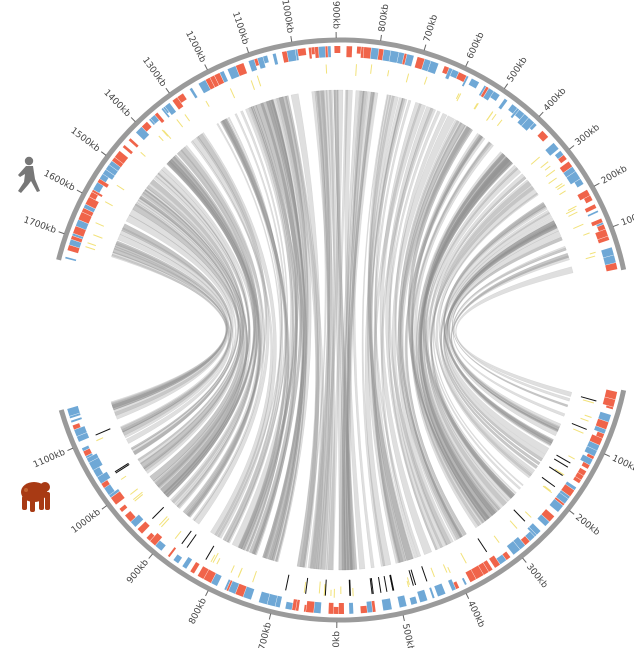 This screenshot has height=648, width=634. What do you see at coordinates (408, 635) in the screenshot?
I see `bottom-tick-label: 500kb` at bounding box center [408, 635].